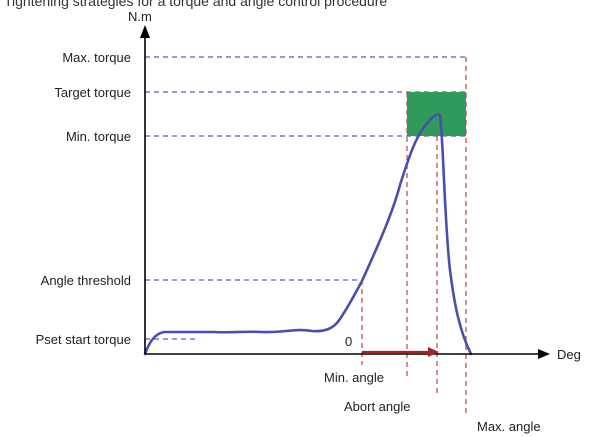  What do you see at coordinates (96, 57) in the screenshot?
I see `max-torque-label: Max. torque` at bounding box center [96, 57].